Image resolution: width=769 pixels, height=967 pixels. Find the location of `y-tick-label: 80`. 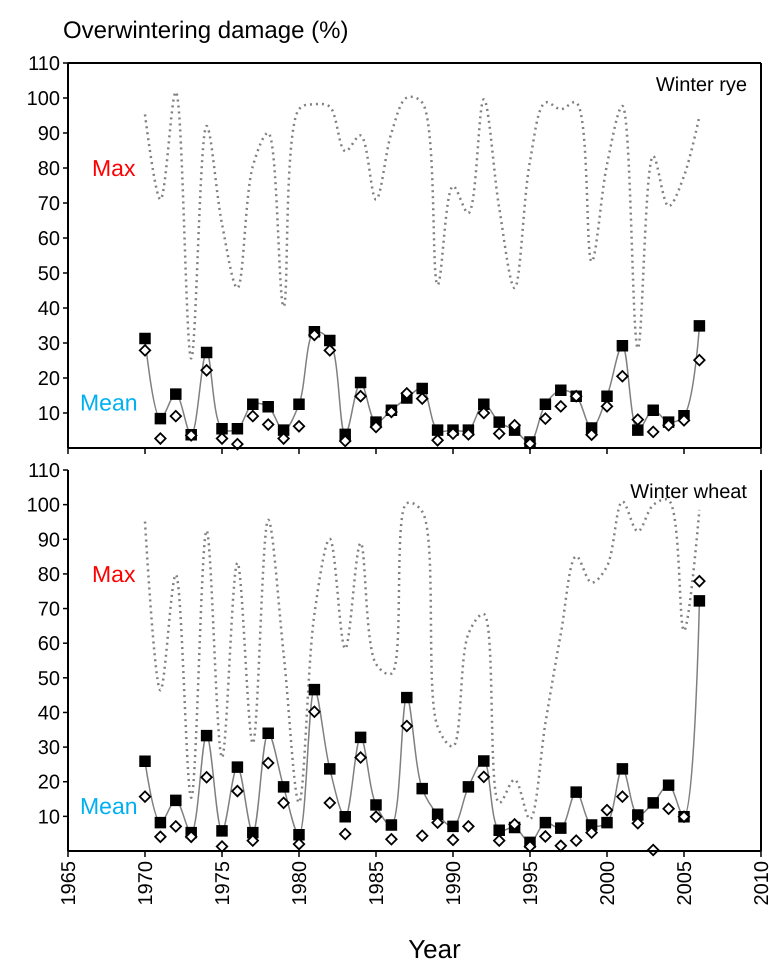

y-tick-label: 80 is located at coordinates (49, 575).